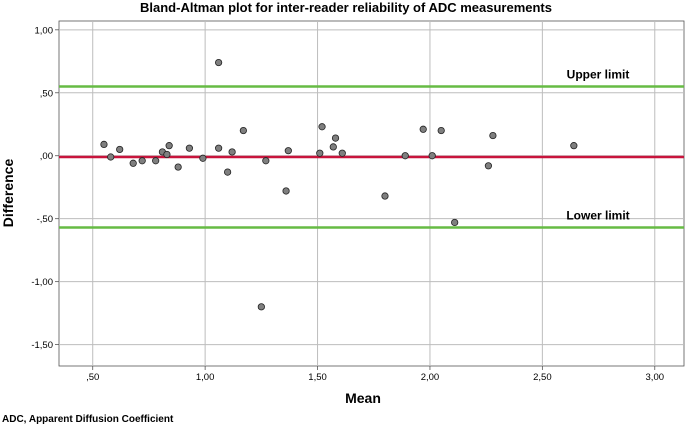 The height and width of the screenshot is (431, 685). I want to click on reference-line-label: Lower limit, so click(597, 215).